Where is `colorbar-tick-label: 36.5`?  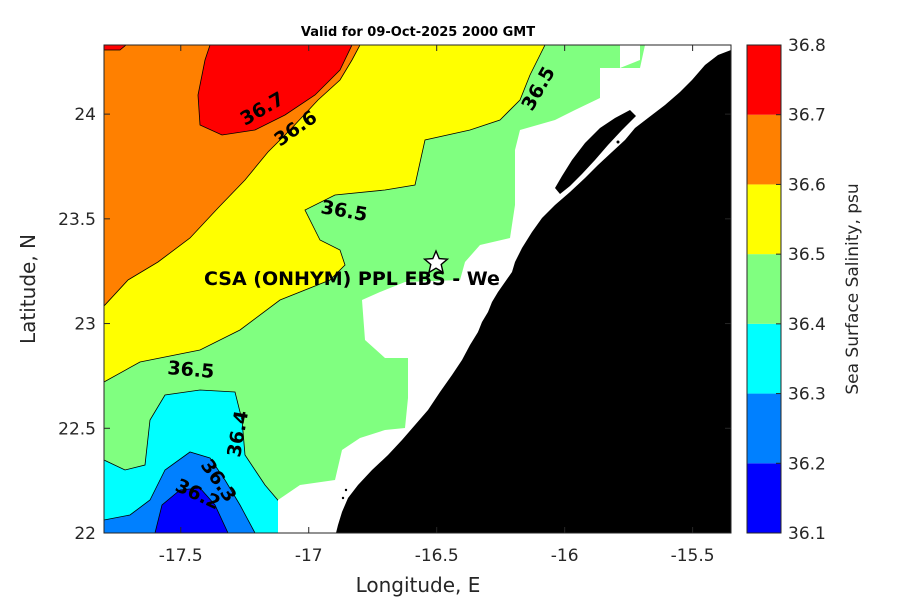
colorbar-tick-label: 36.5 is located at coordinates (807, 255).